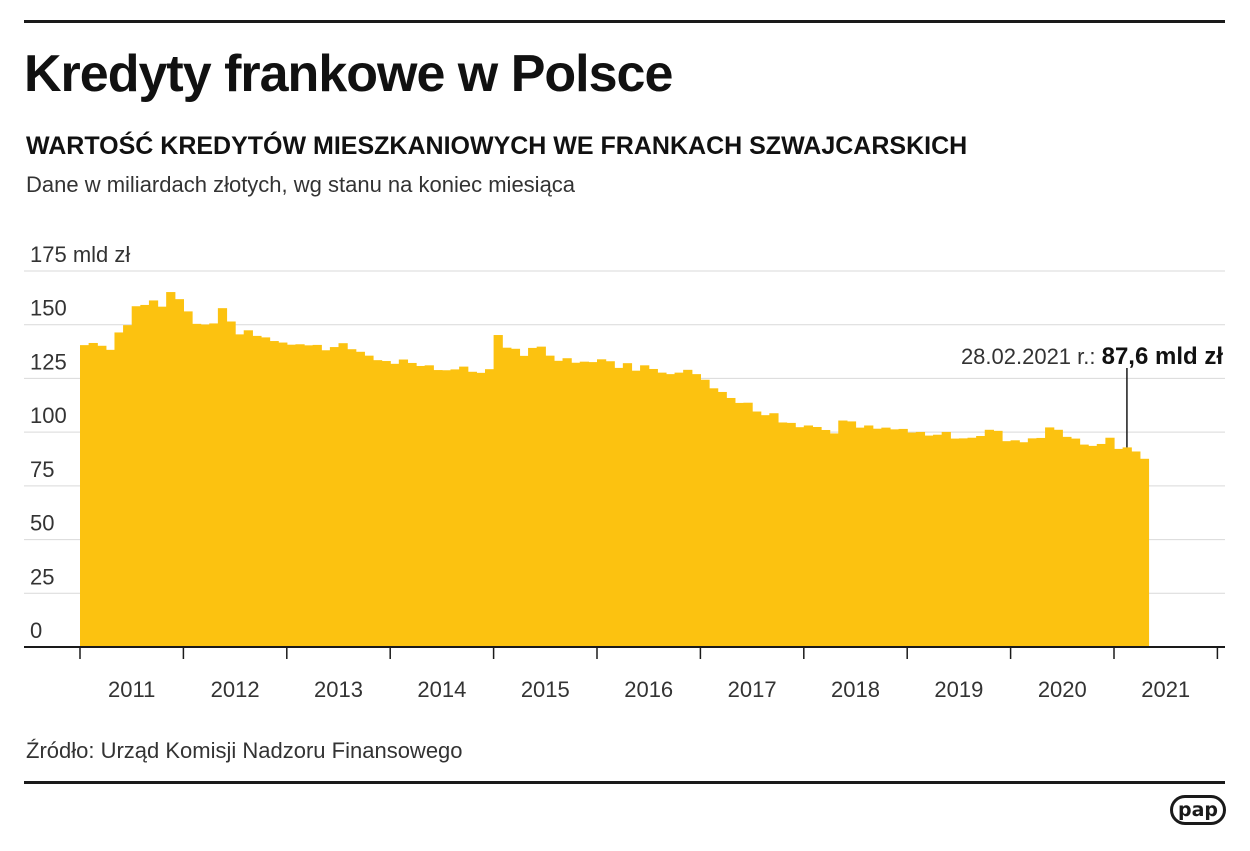 The width and height of the screenshot is (1250, 851). I want to click on annotation-label: 28.02.2021 r.: 87,6 mld zł, so click(1092, 356).